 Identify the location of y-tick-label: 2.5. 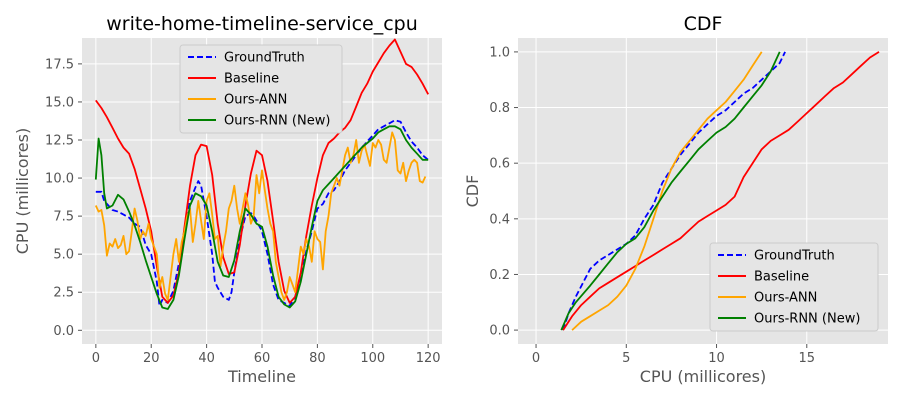
(63, 293).